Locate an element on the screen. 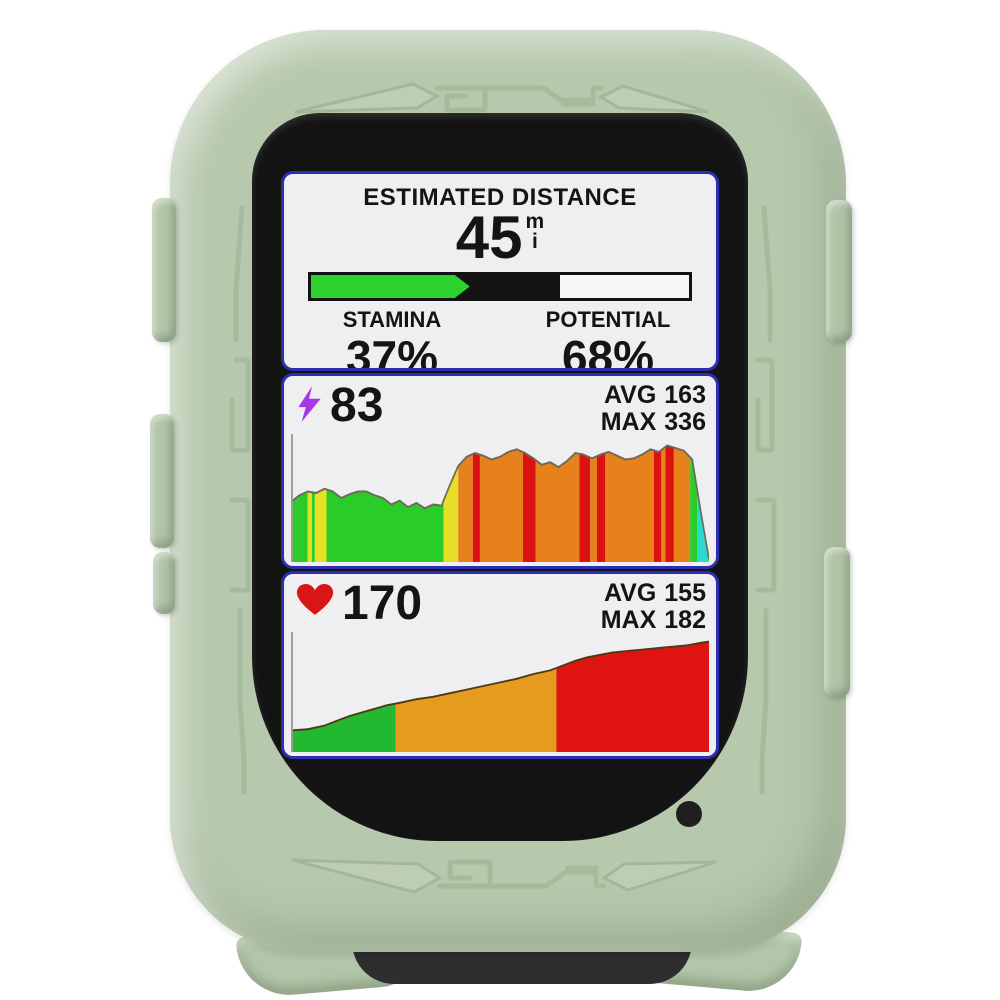  stamina-value: 37% is located at coordinates (392, 350).